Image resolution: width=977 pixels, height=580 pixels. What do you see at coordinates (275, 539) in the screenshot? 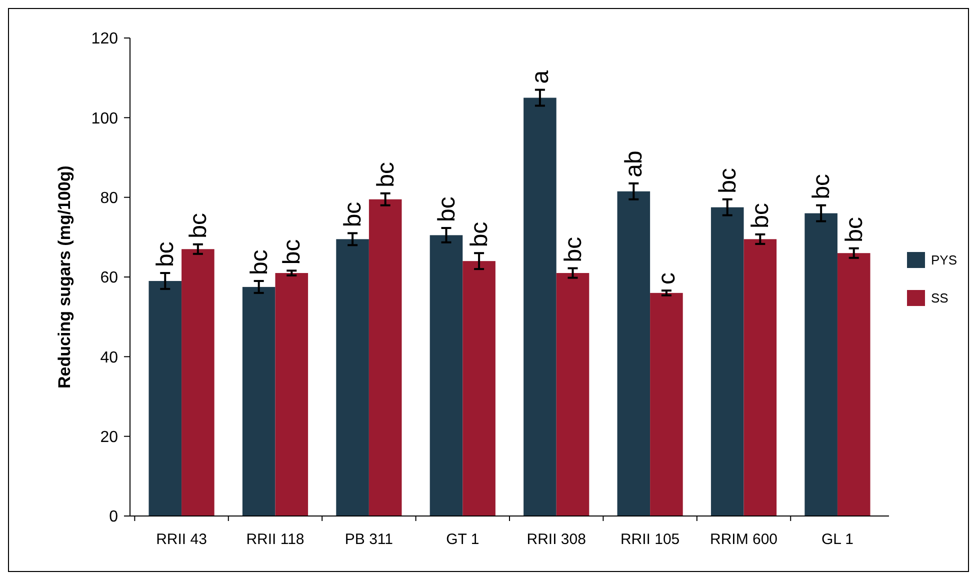
I see `x-tick-label: RRII 118` at bounding box center [275, 539].